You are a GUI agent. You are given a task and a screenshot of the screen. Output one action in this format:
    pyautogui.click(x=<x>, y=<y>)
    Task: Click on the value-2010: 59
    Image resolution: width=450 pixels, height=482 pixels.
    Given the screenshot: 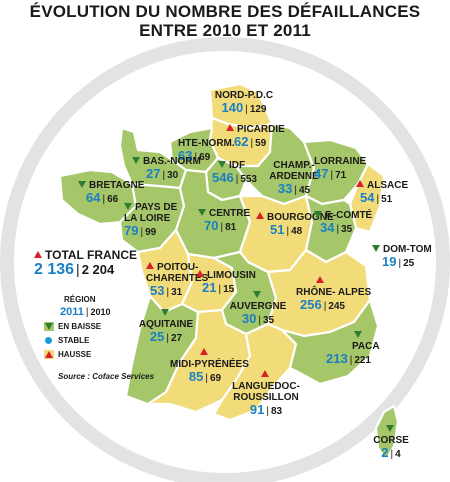 What is the action you would take?
    pyautogui.click(x=261, y=143)
    